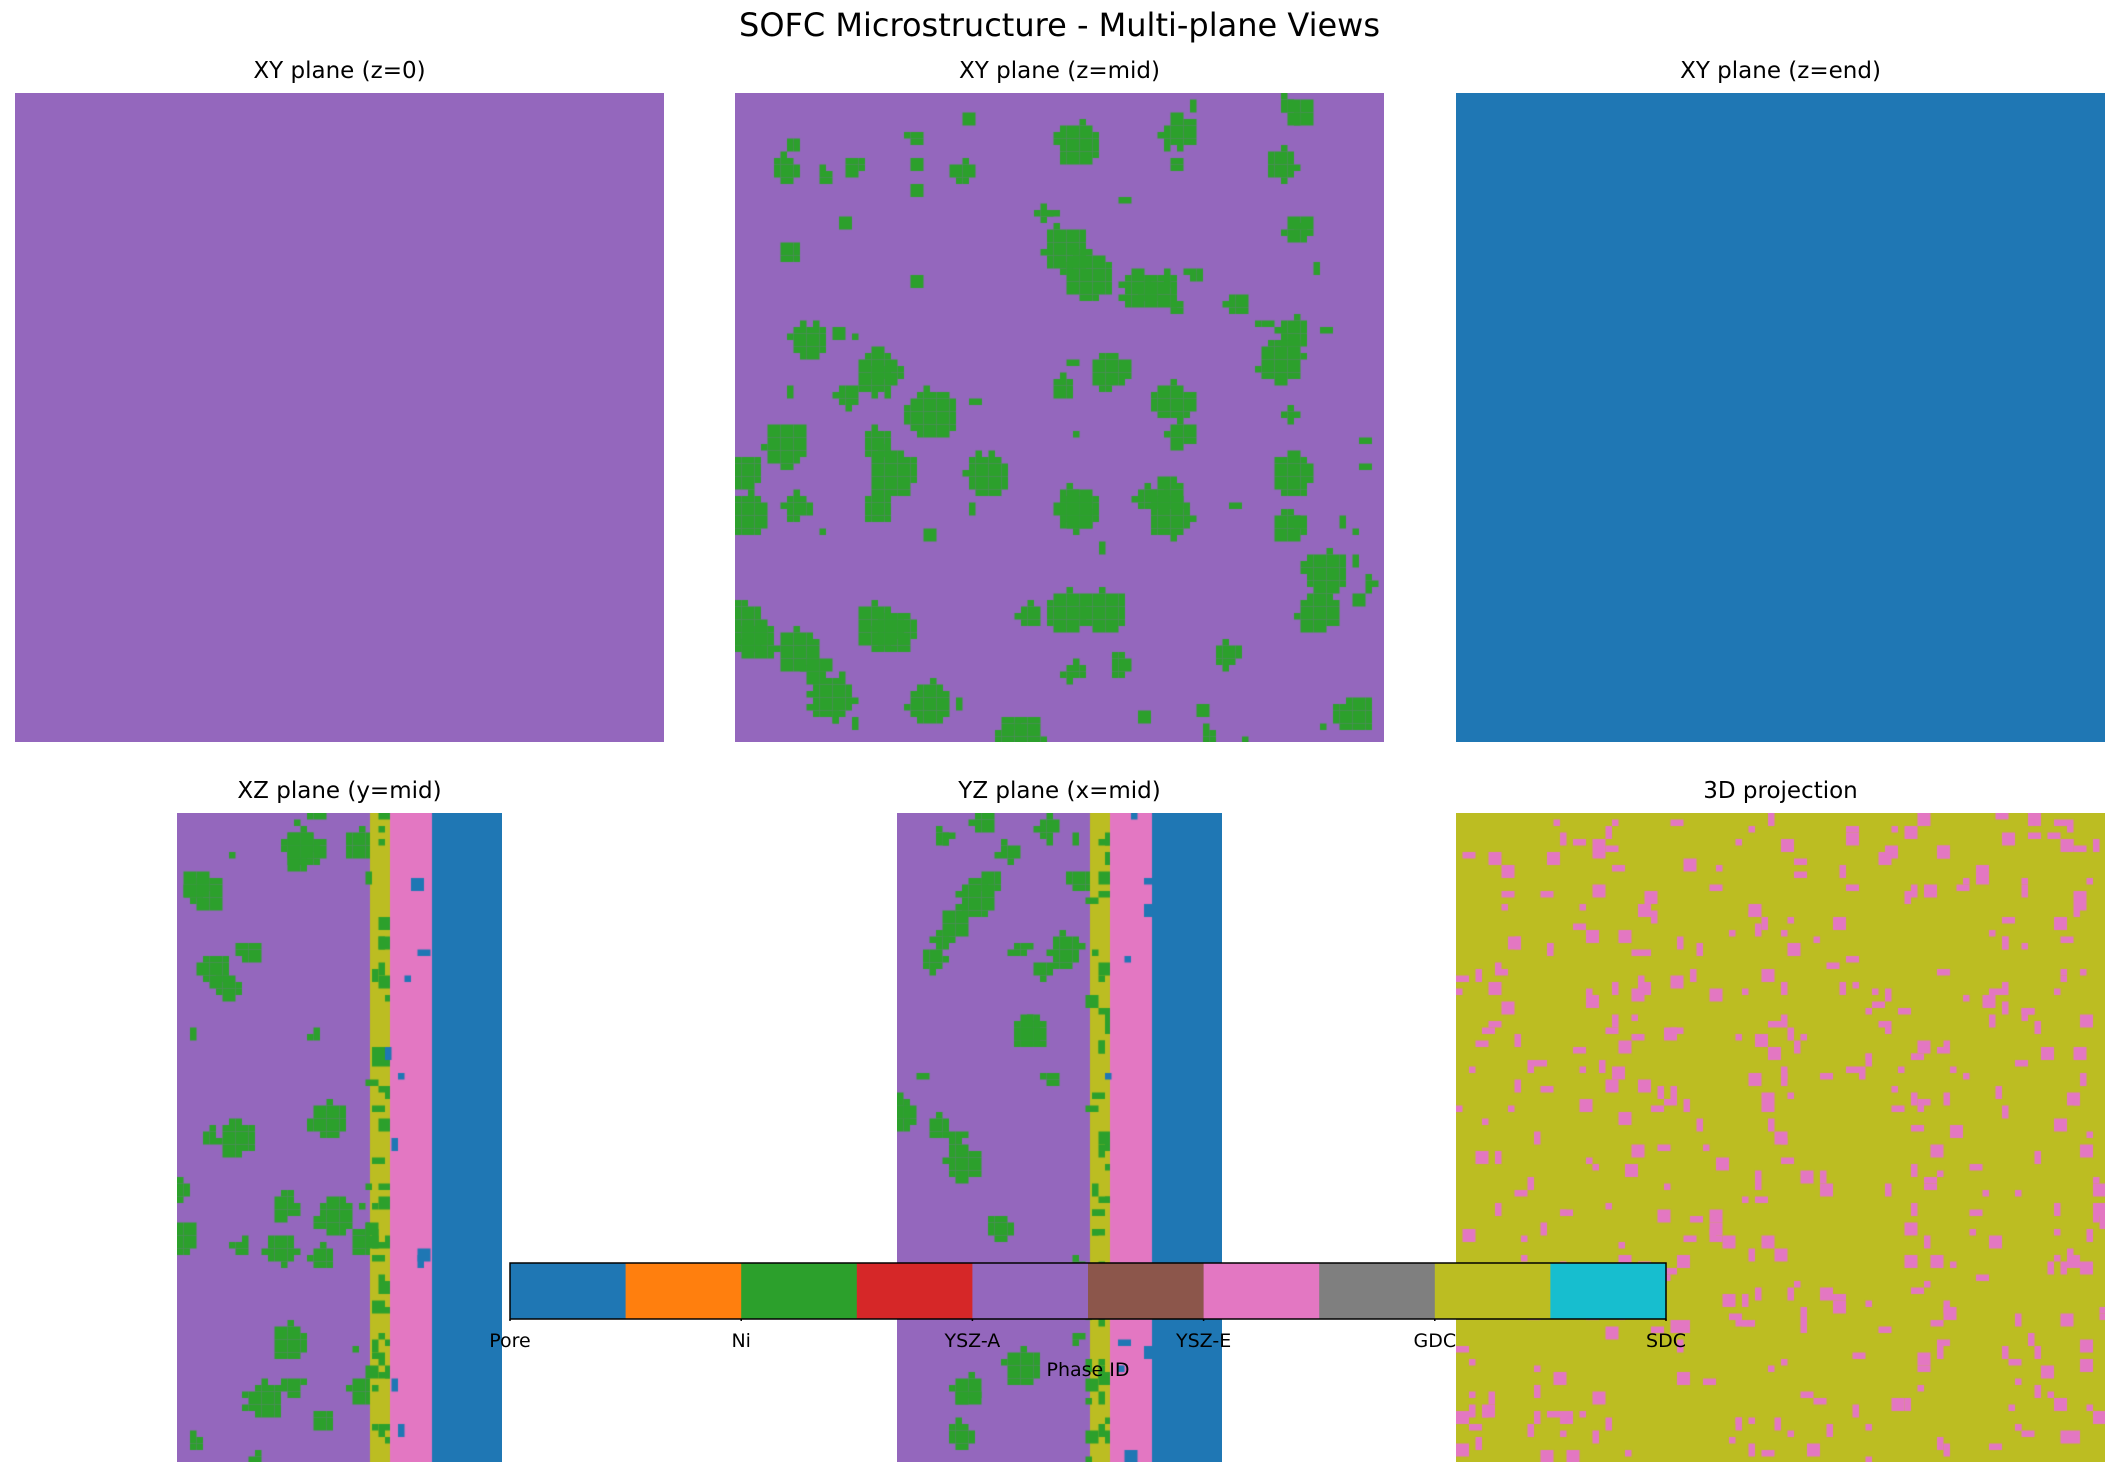 Image resolution: width=2119 pixels, height=1477 pixels. What do you see at coordinates (741, 1341) in the screenshot?
I see `colorbar-tick-label: Ni` at bounding box center [741, 1341].